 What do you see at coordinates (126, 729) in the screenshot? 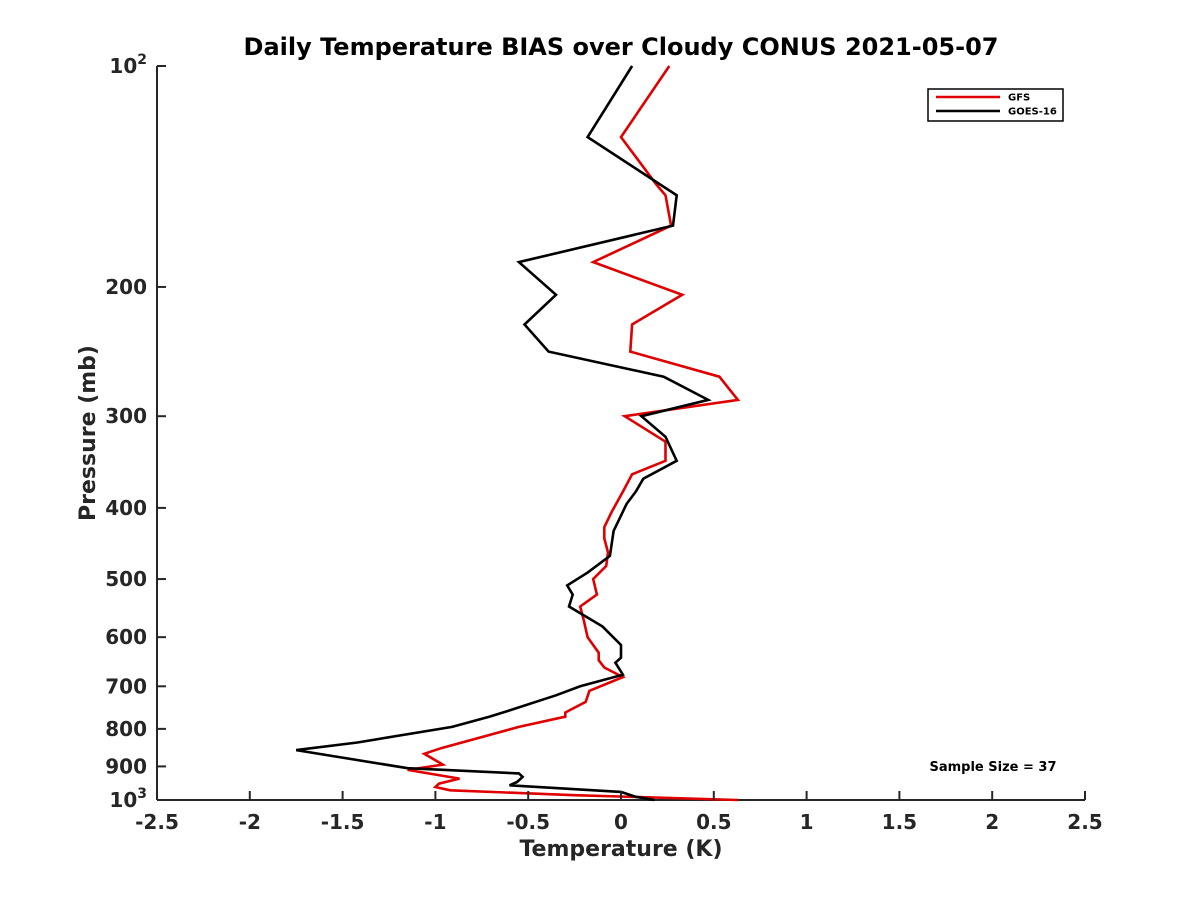
I see `y-tick-label: 800` at bounding box center [126, 729].